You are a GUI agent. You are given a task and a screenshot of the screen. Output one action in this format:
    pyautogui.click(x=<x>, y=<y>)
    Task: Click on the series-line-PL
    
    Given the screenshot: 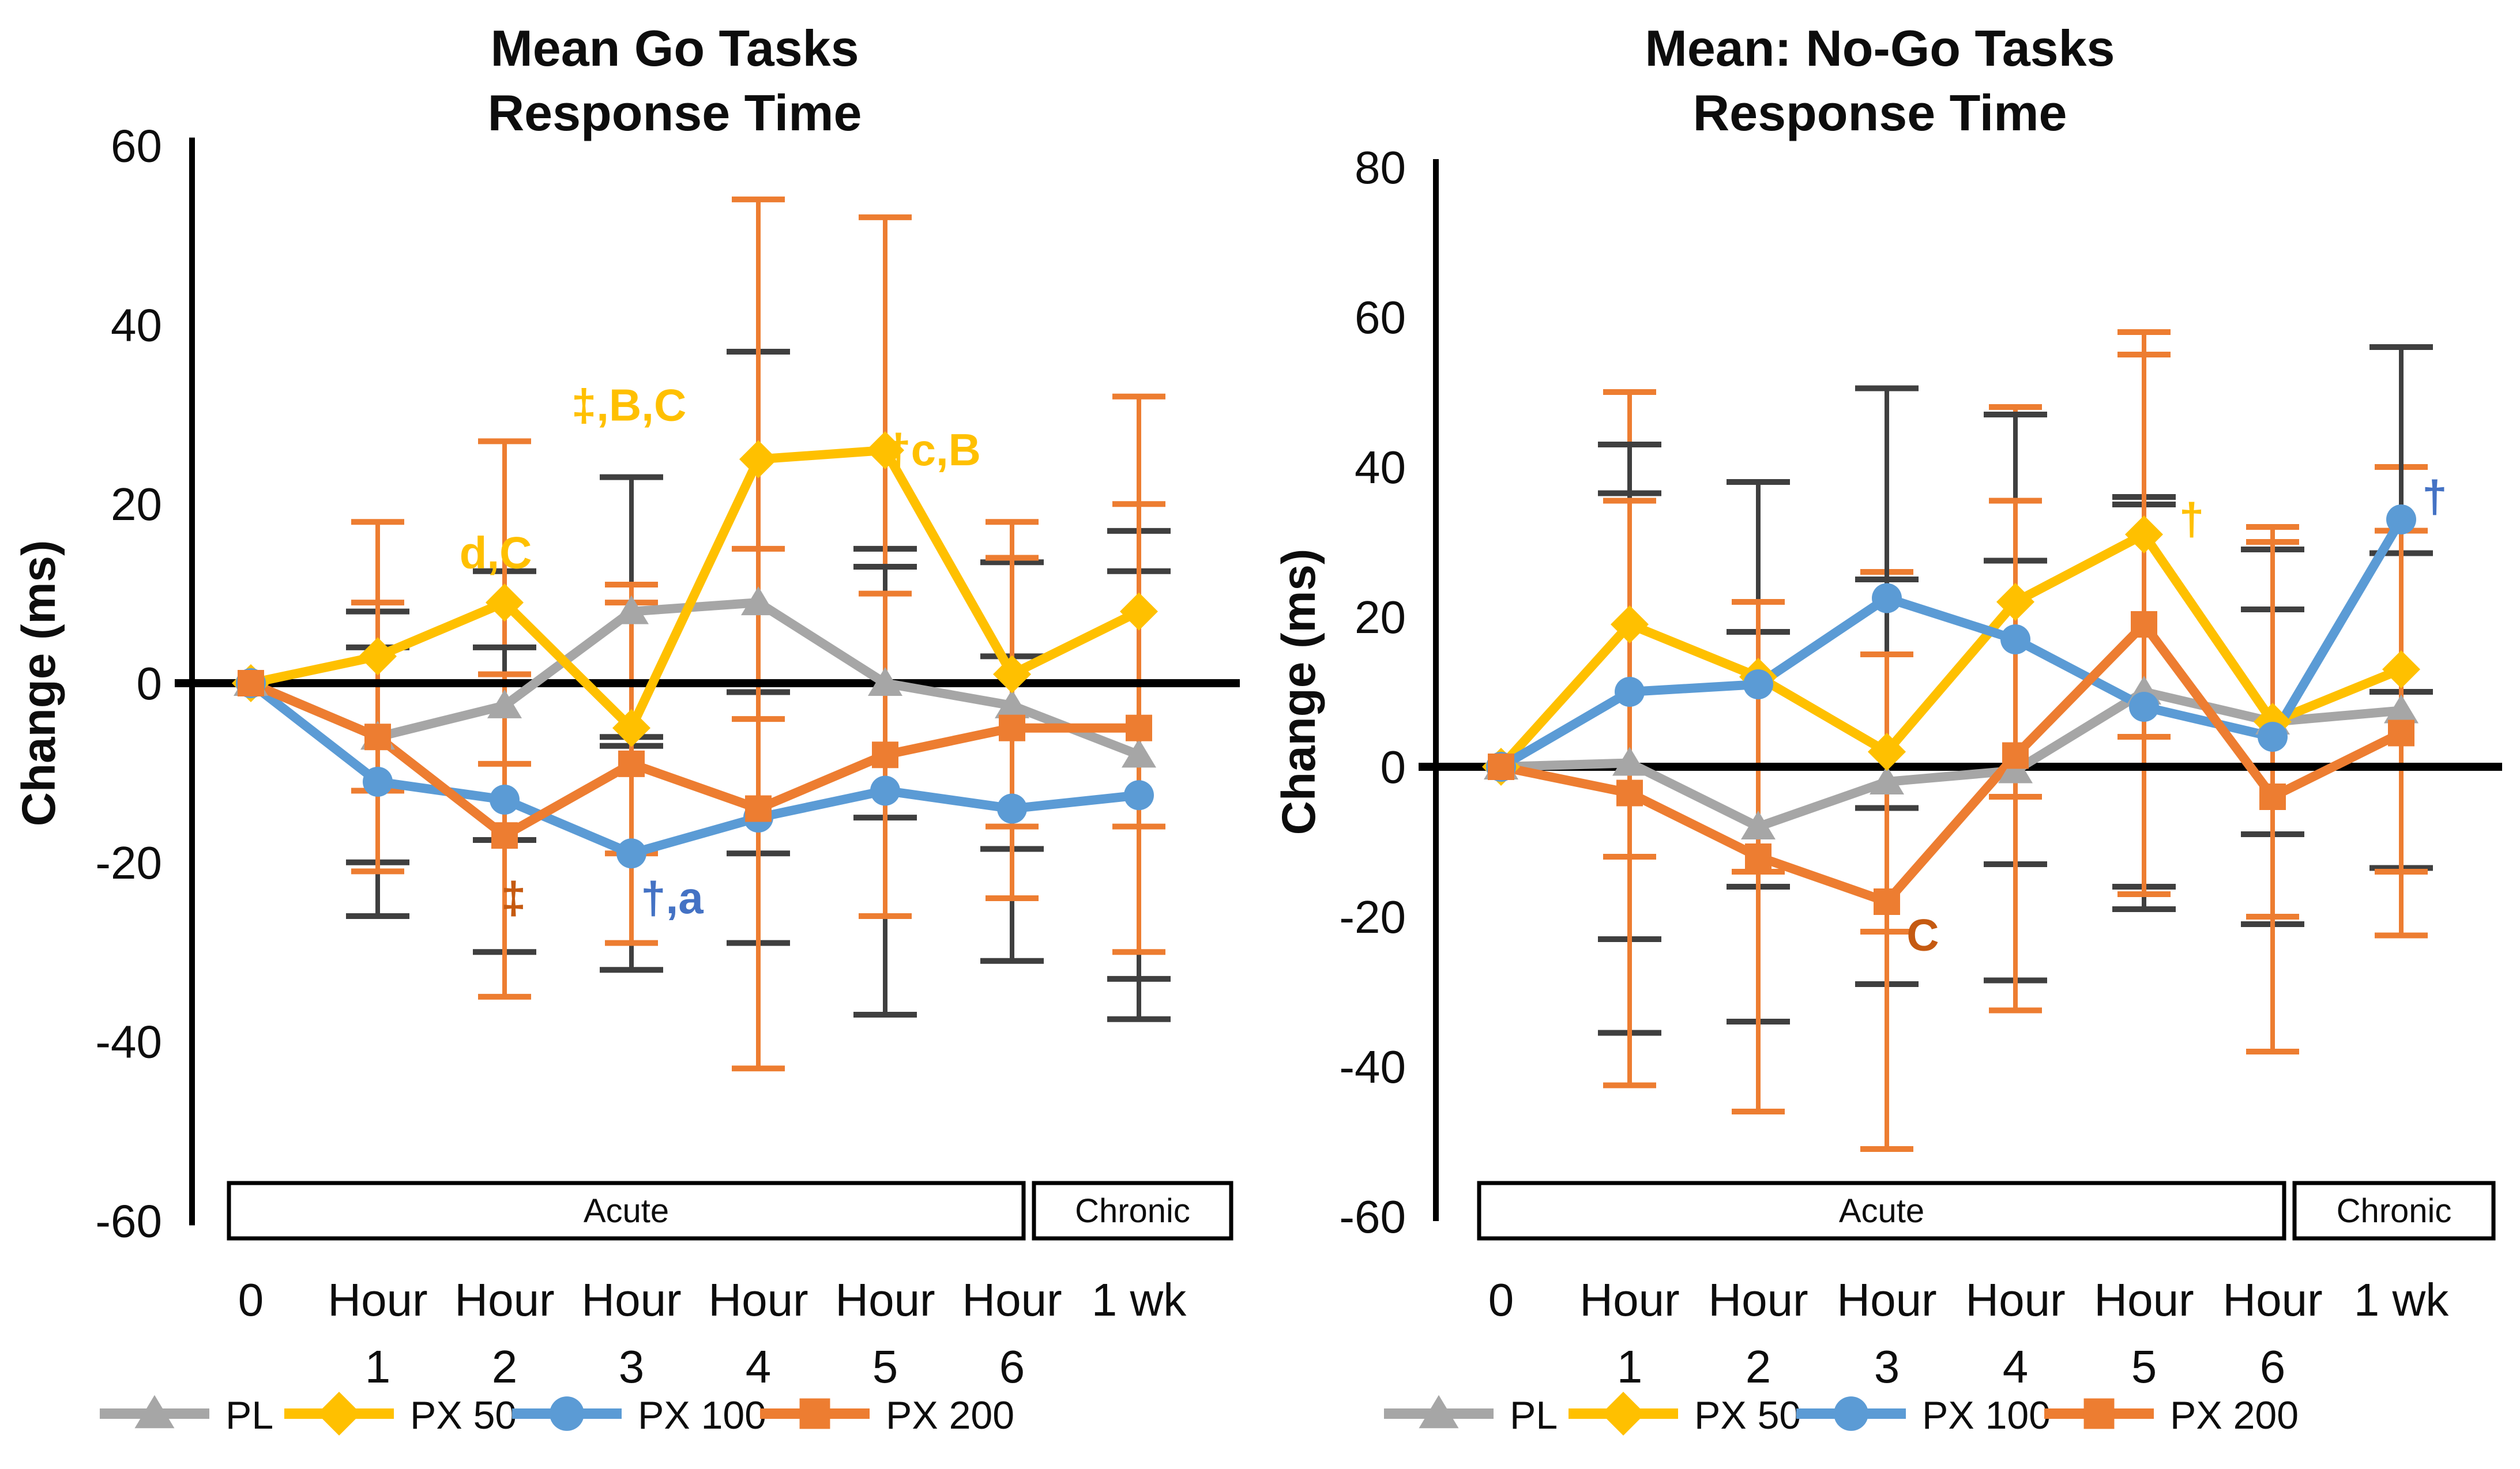 What is the action you would take?
    pyautogui.click(x=1951, y=760)
    